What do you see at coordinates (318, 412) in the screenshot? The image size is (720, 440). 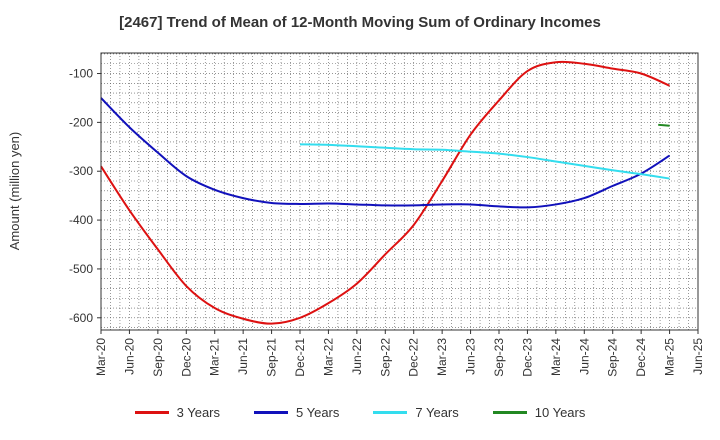 I see `legend-label: 5 Years` at bounding box center [318, 412].